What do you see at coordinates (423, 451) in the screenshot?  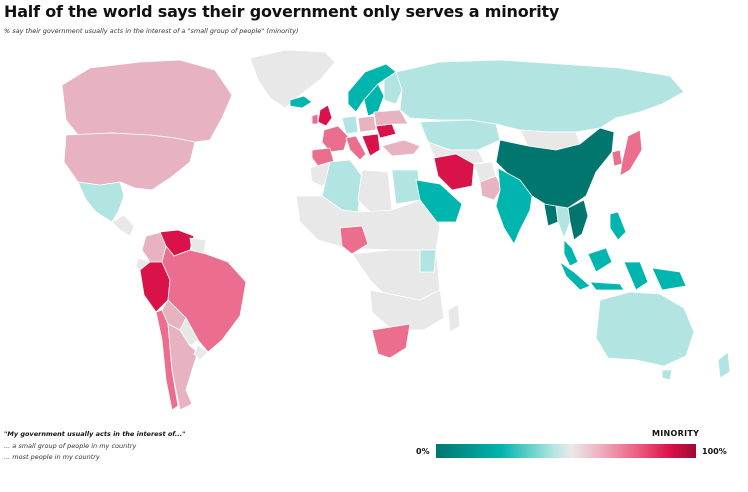 I see `scale-min-label: 0%` at bounding box center [423, 451].